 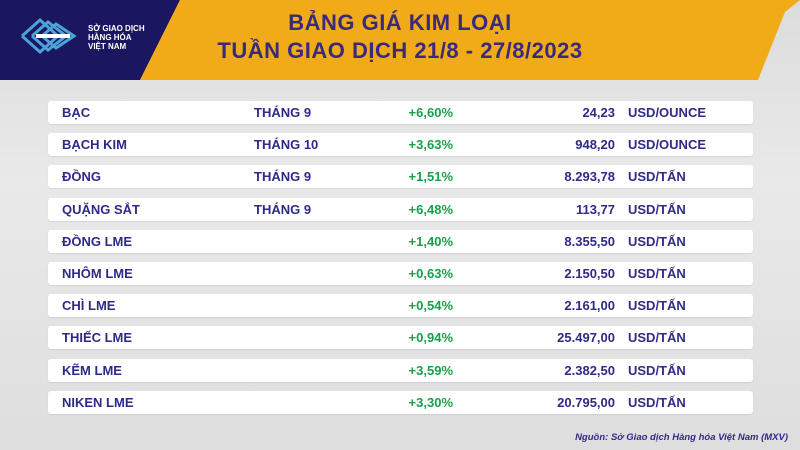 What do you see at coordinates (97, 241) in the screenshot?
I see `metal-name: ĐỒNG LME` at bounding box center [97, 241].